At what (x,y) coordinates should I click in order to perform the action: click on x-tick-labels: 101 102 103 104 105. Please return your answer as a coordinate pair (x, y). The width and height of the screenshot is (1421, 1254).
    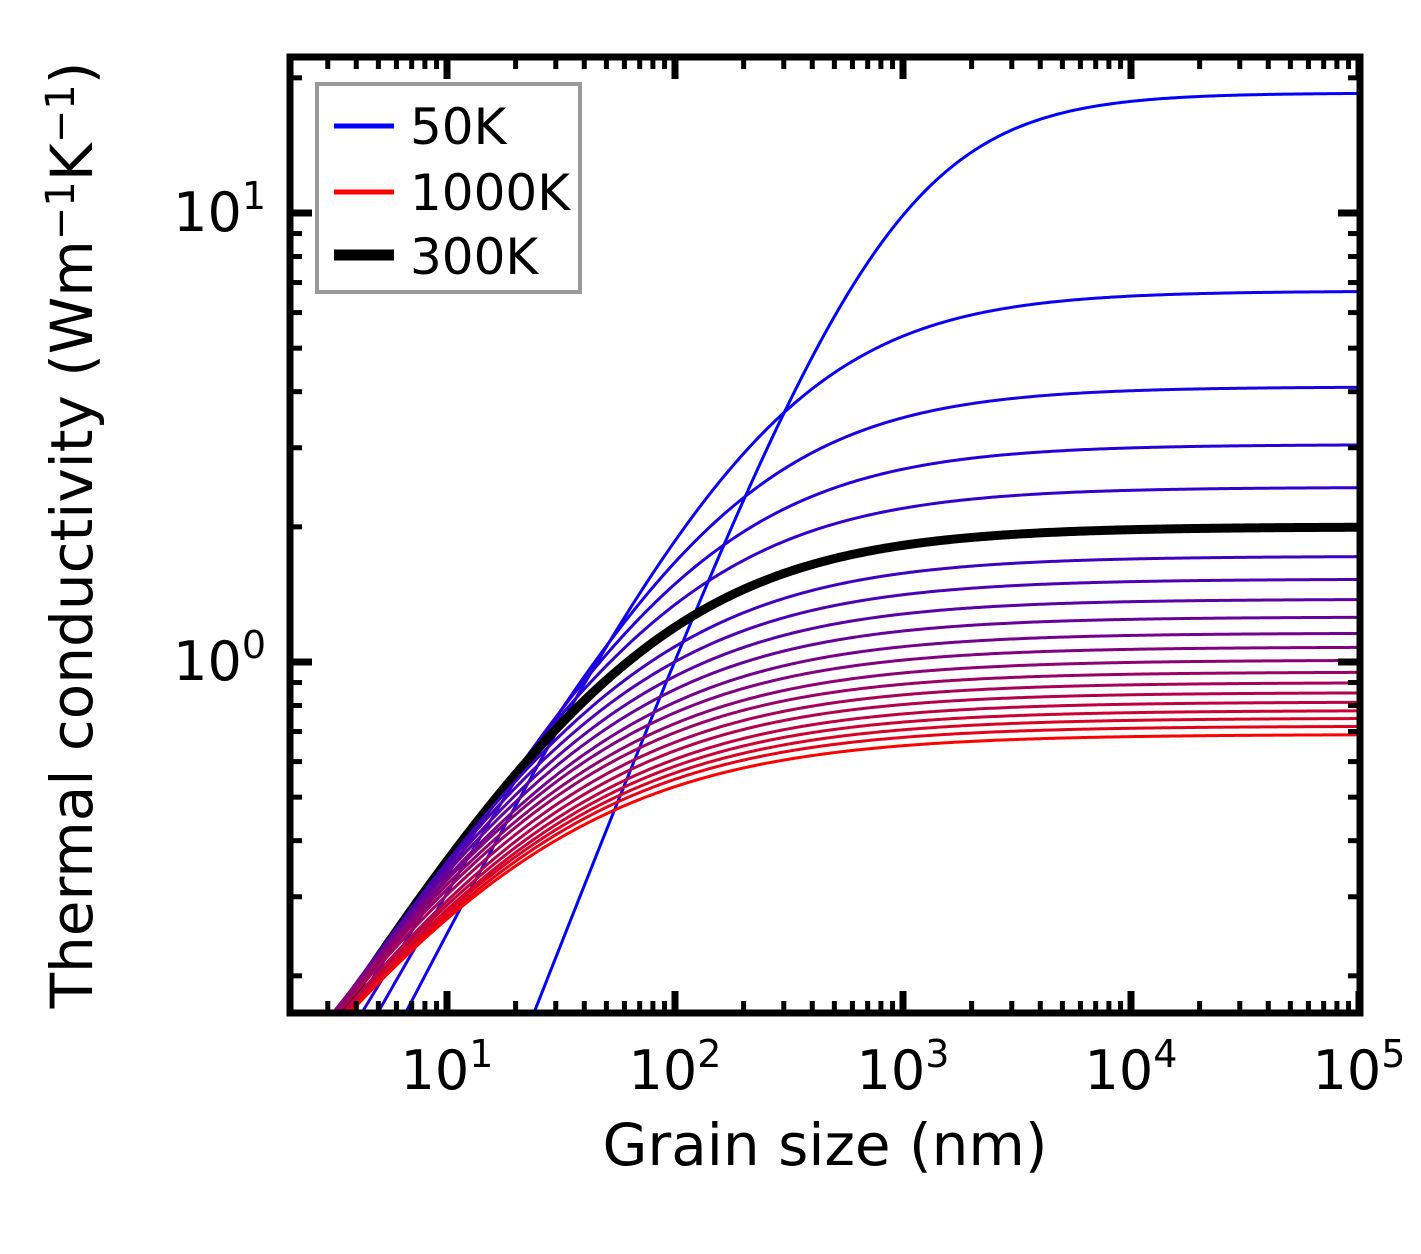
    Looking at the image, I should click on (903, 1067).